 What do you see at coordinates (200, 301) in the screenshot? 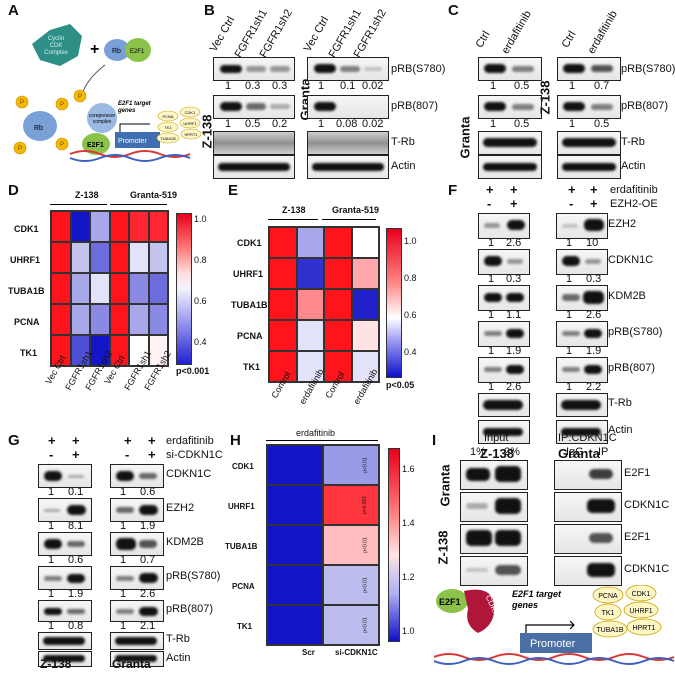
I see `colorbar-tick: 0.6` at bounding box center [200, 301].